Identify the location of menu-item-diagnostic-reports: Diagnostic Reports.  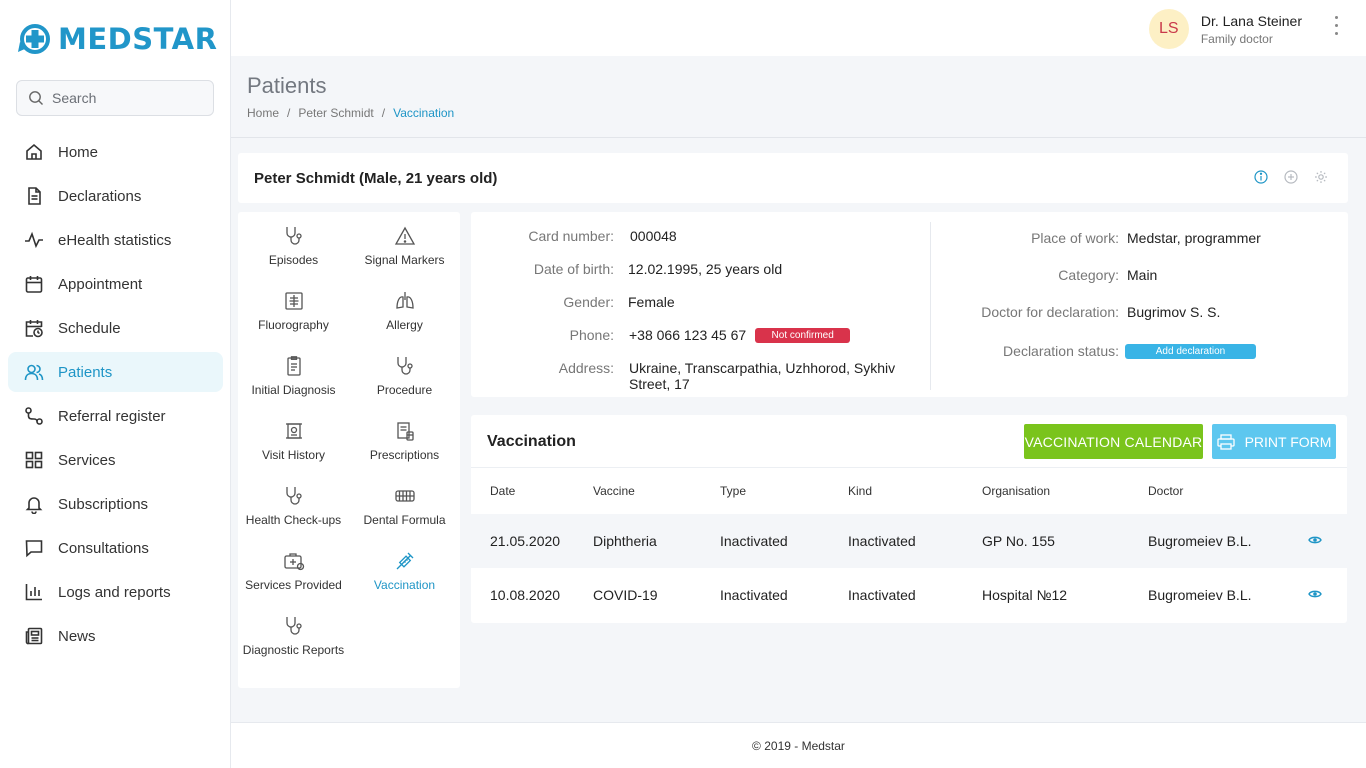
(293, 647).